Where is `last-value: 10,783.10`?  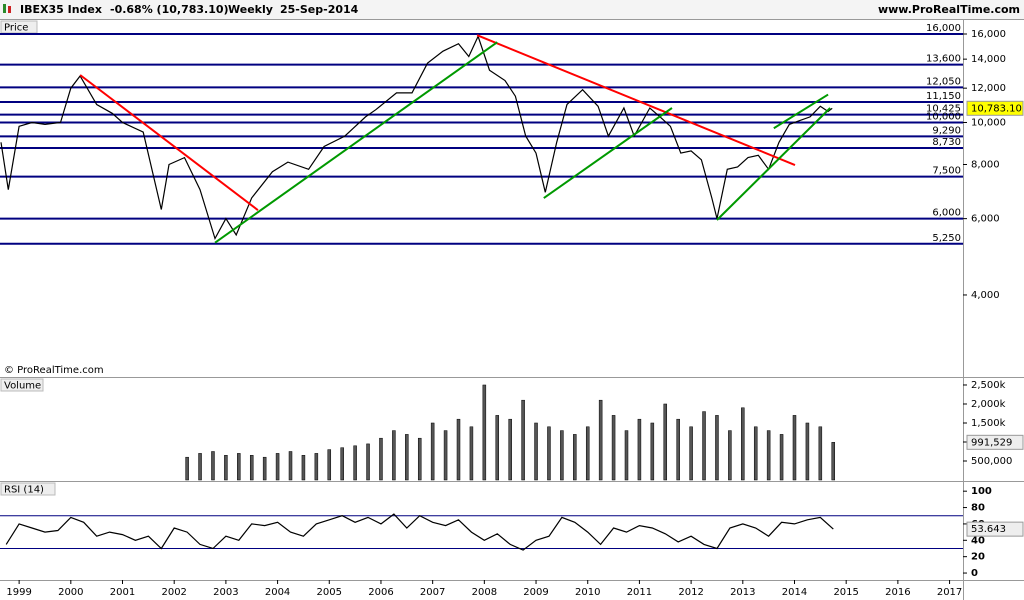 last-value: 10,783.10 is located at coordinates (996, 108).